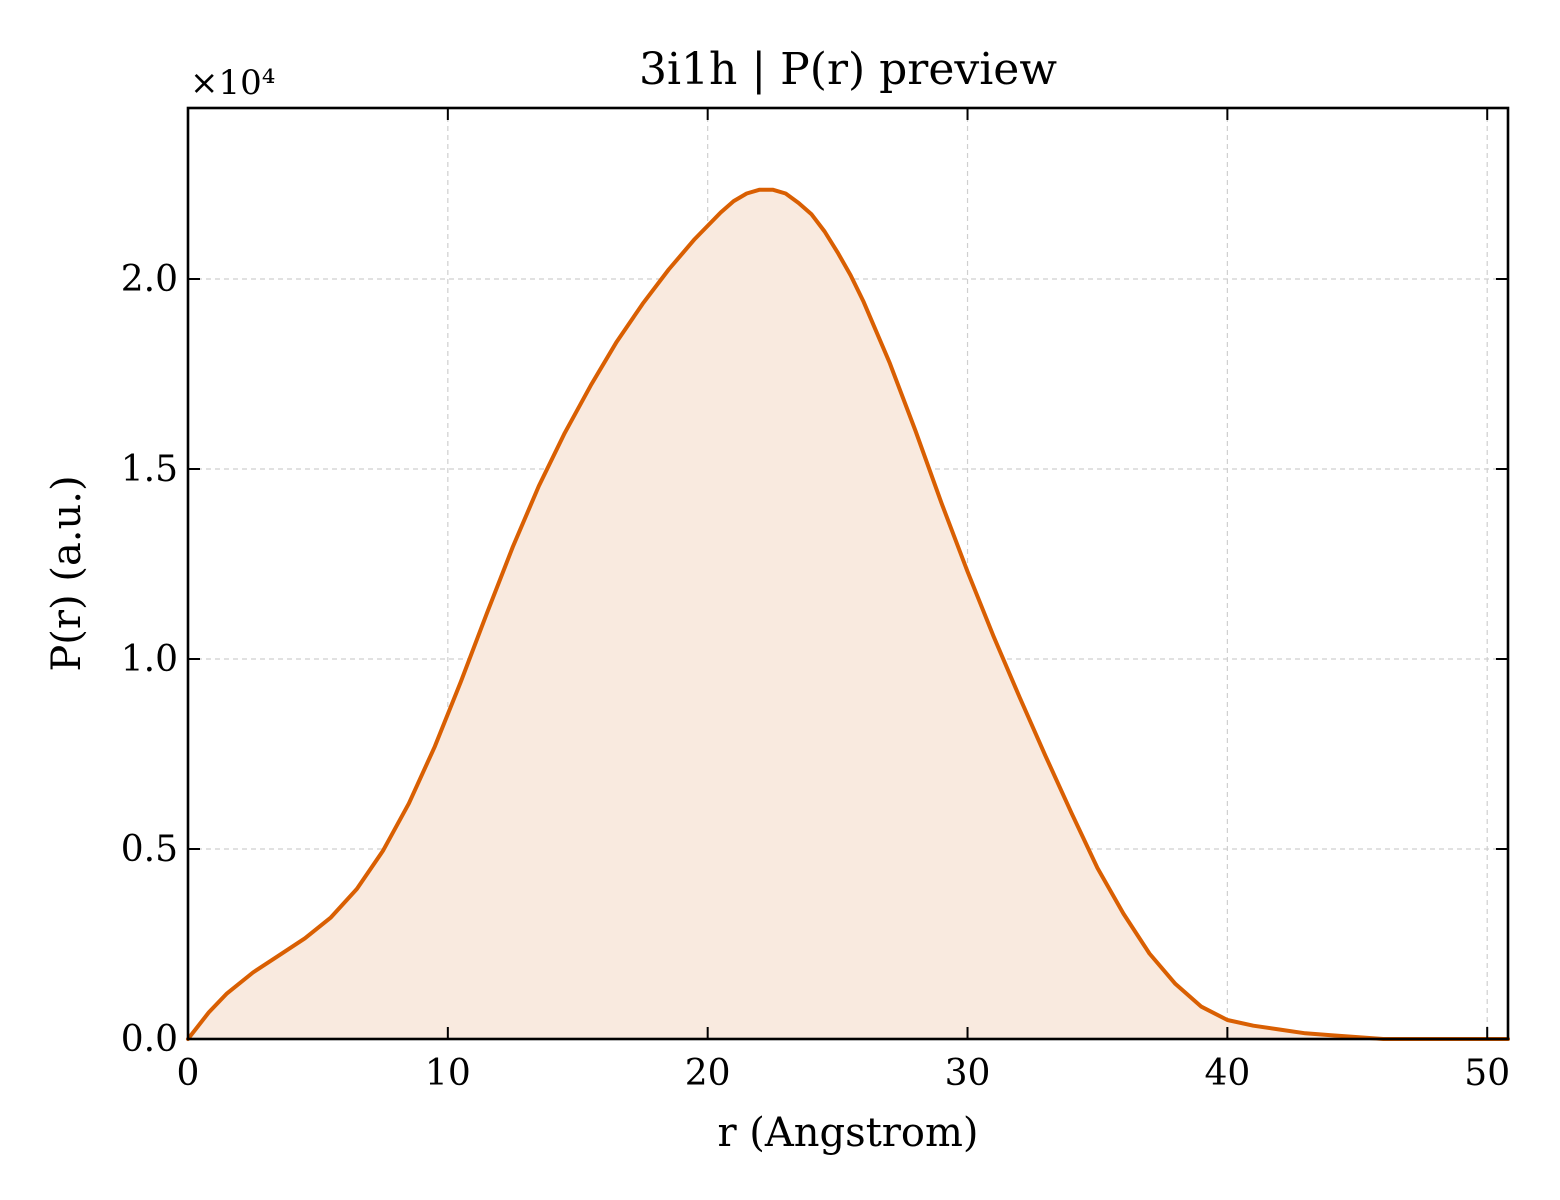  Describe the element at coordinates (1227, 1073) in the screenshot. I see `x-tick-label: 40` at that location.